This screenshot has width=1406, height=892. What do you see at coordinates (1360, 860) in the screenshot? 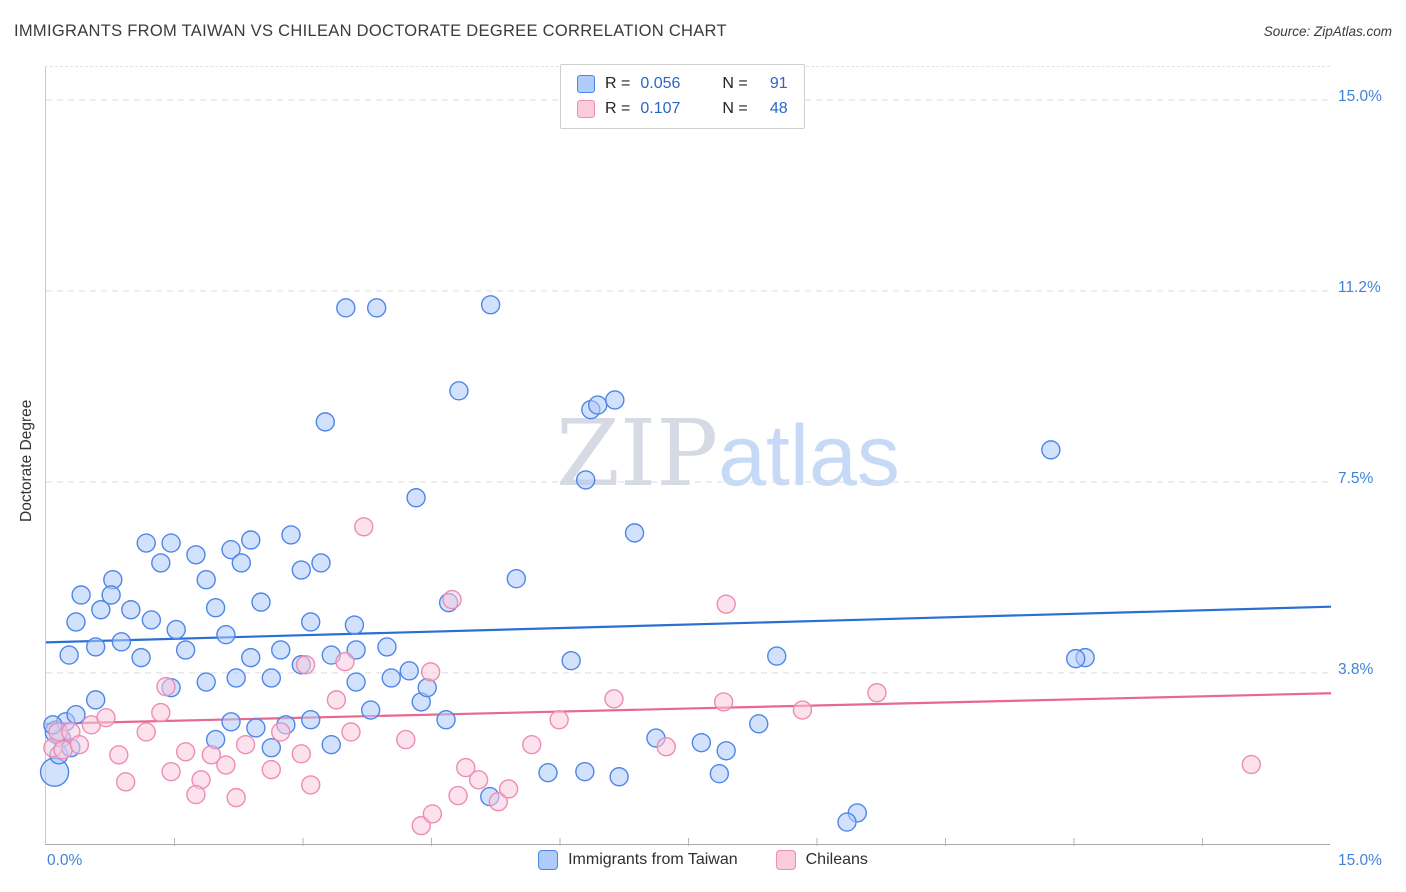
I see `x-axis-max-label: 15.0%` at bounding box center [1360, 860].